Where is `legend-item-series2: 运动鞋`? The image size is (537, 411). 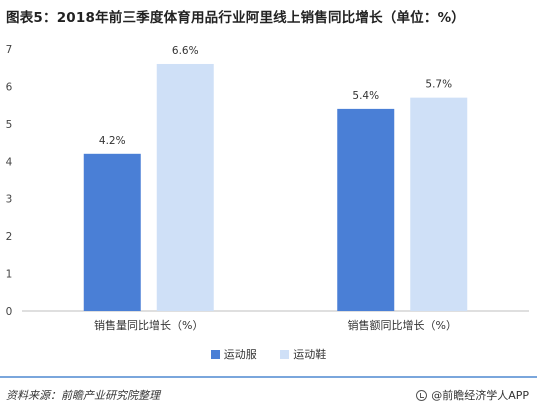 legend-item-series2: 运动鞋 is located at coordinates (303, 354).